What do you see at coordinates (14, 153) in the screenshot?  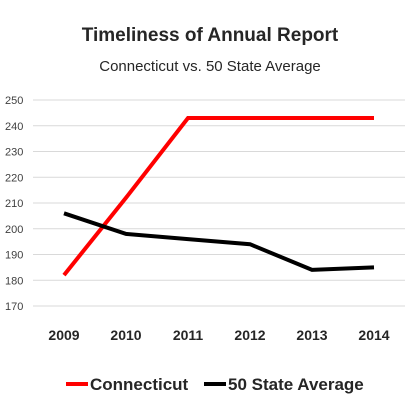 I see `y-tick-label: 230` at bounding box center [14, 153].